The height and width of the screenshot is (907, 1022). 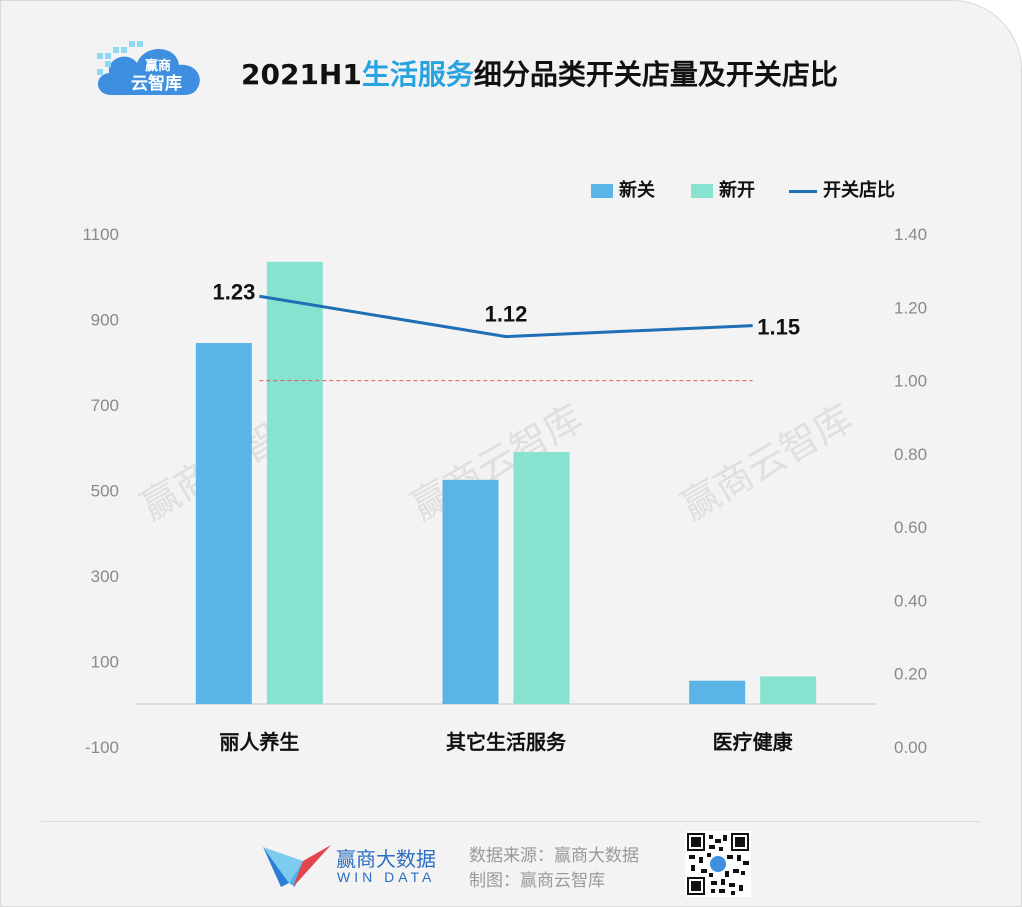 What do you see at coordinates (301, 74) in the screenshot?
I see `title-prefix: 2021H1` at bounding box center [301, 74].